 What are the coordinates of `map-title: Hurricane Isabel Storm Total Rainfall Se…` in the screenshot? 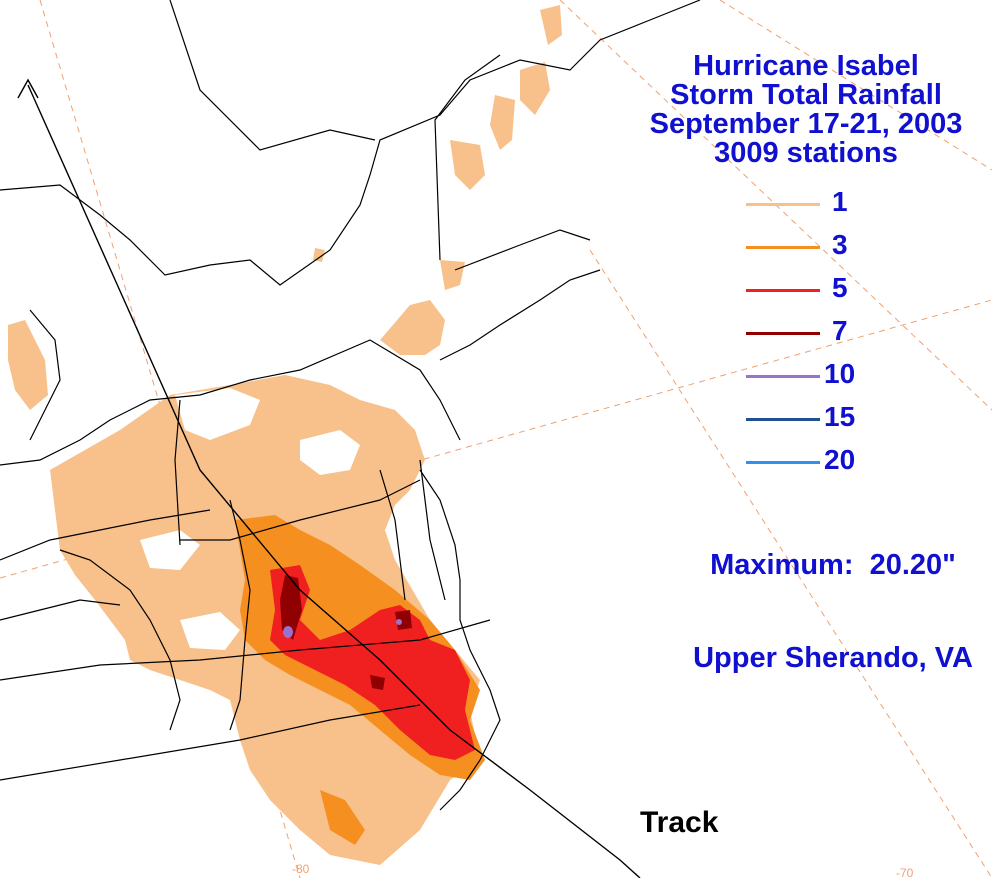 It's located at (805, 110).